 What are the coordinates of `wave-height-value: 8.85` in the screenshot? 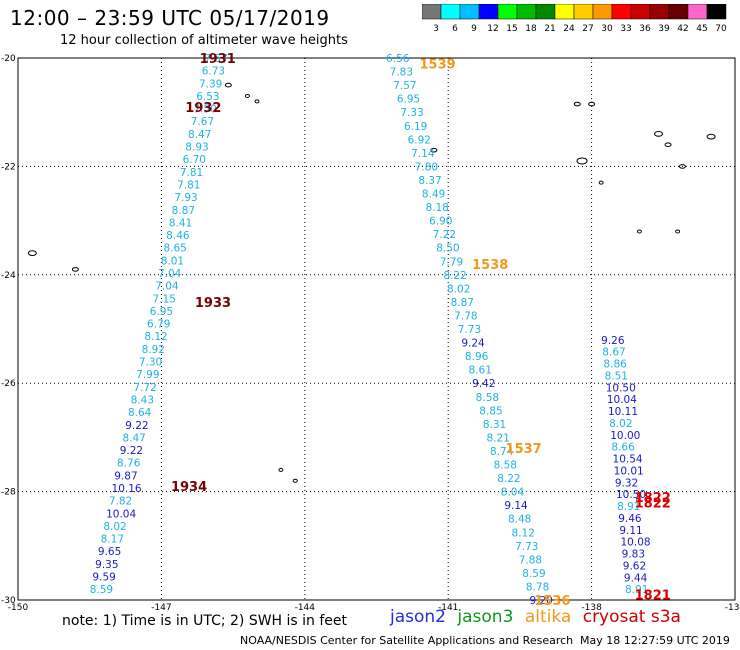 It's located at (490, 411).